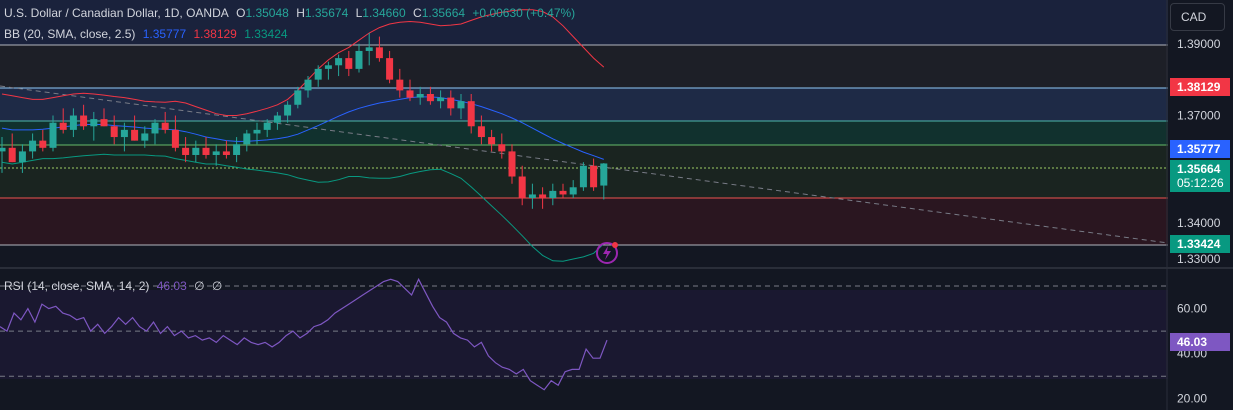 The width and height of the screenshot is (1233, 410). What do you see at coordinates (524, 13) in the screenshot?
I see `change-value: +0.00630 (+0.47%)` at bounding box center [524, 13].